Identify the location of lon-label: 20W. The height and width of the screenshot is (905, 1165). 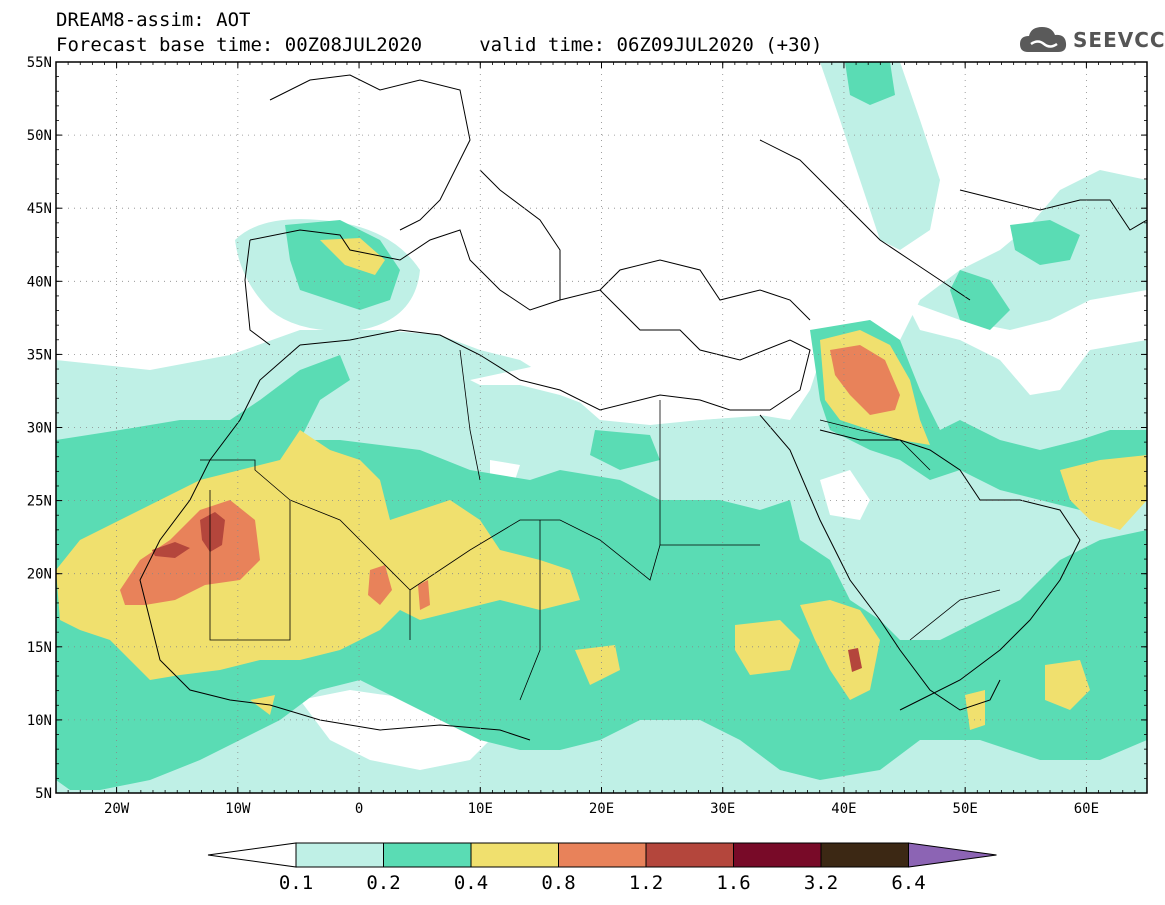
(117, 809).